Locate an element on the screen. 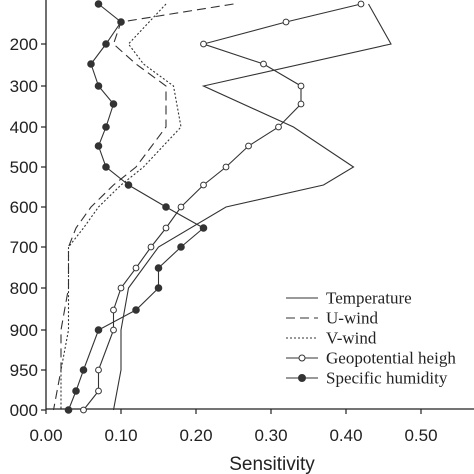 The height and width of the screenshot is (474, 474). y-tick-label: 600 is located at coordinates (24, 207).